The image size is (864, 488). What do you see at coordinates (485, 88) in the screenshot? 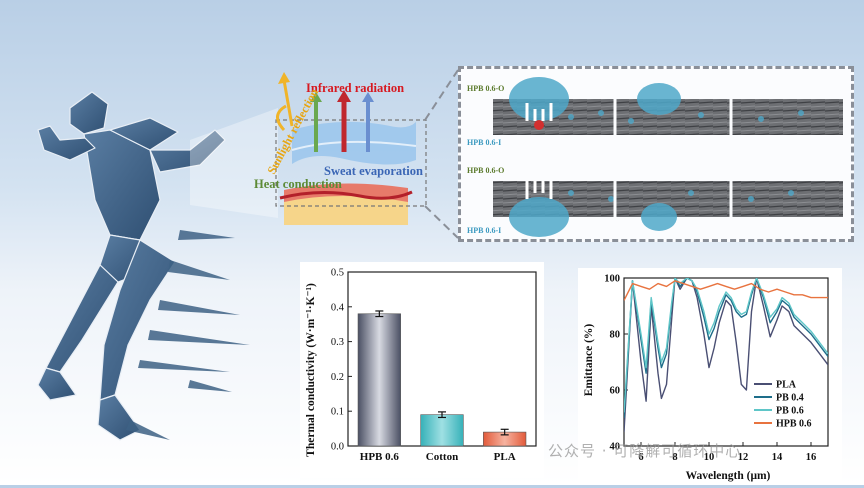
I see `label-top-outer: HPB 0.6-O` at bounding box center [485, 88].